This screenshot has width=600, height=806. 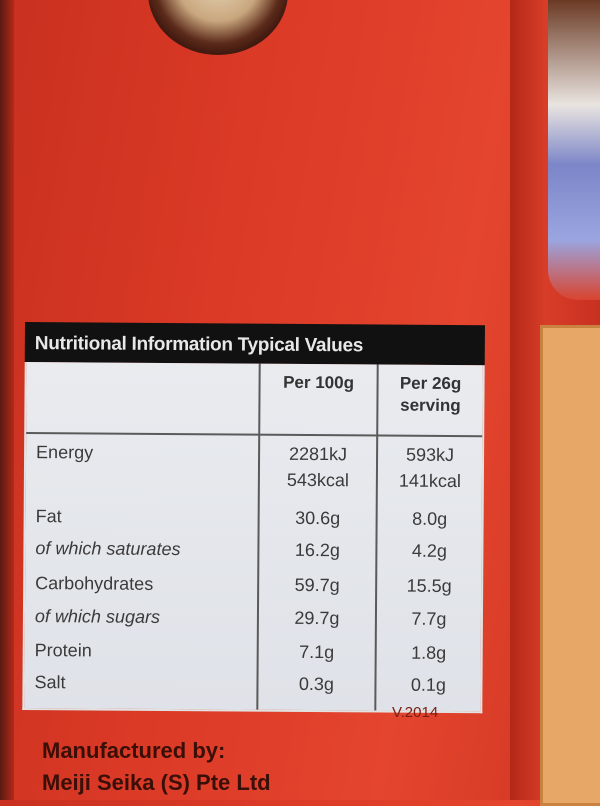 What do you see at coordinates (253, 554) in the screenshot?
I see `table-row: of which saturates 16.2g 4.2g` at bounding box center [253, 554].